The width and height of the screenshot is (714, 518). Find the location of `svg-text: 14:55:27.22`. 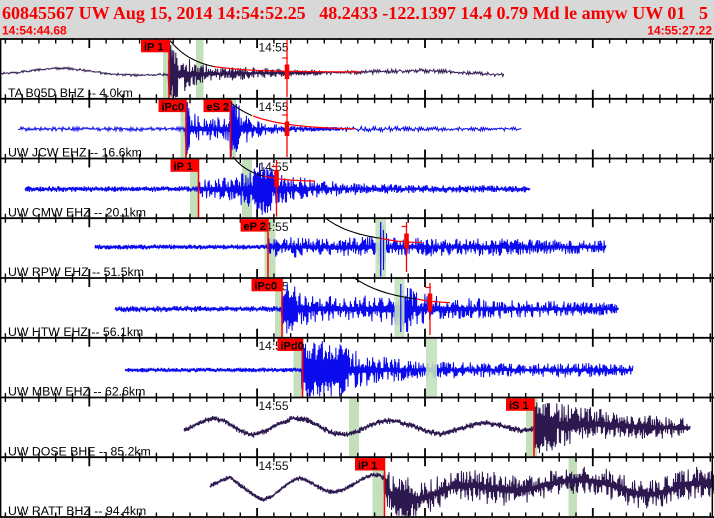

svg-text: 14:55:27.22 is located at coordinates (679, 31).